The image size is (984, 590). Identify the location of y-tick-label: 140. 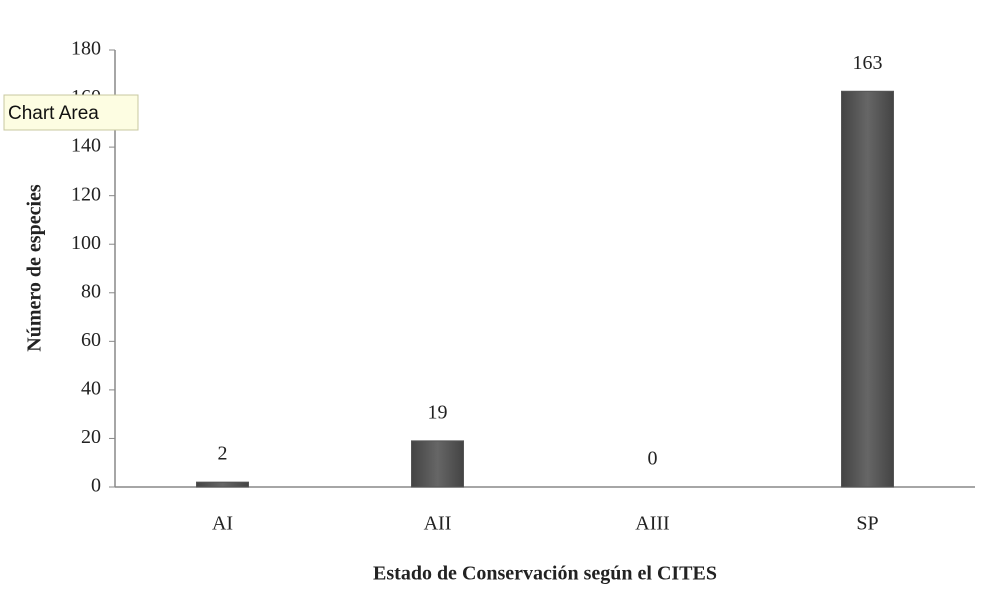
(86, 146).